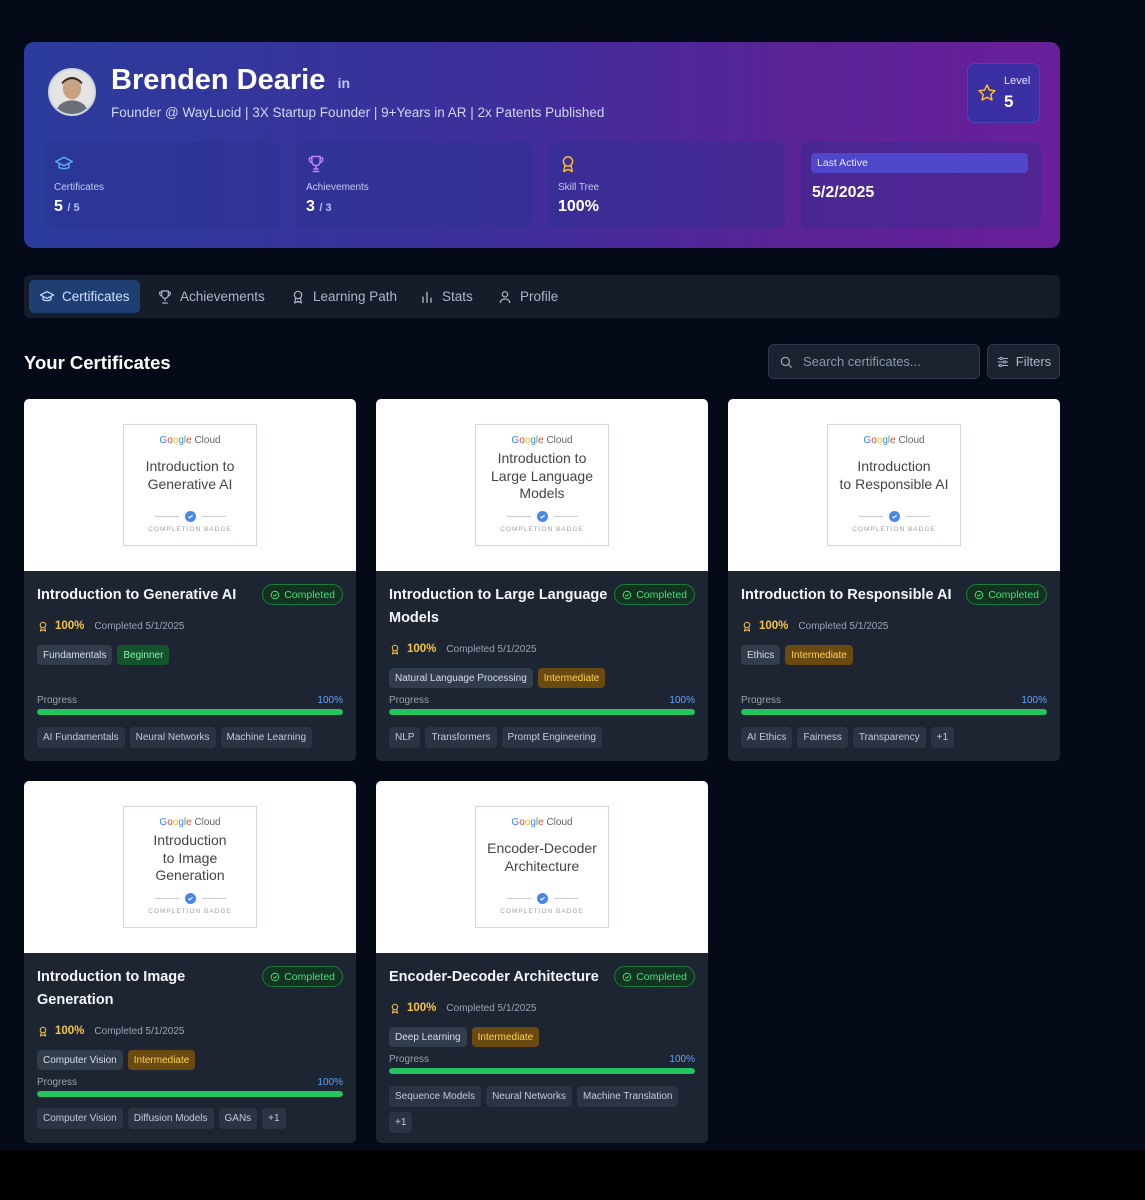 The height and width of the screenshot is (1200, 1145). I want to click on profile-name: Brenden Dearie, so click(218, 80).